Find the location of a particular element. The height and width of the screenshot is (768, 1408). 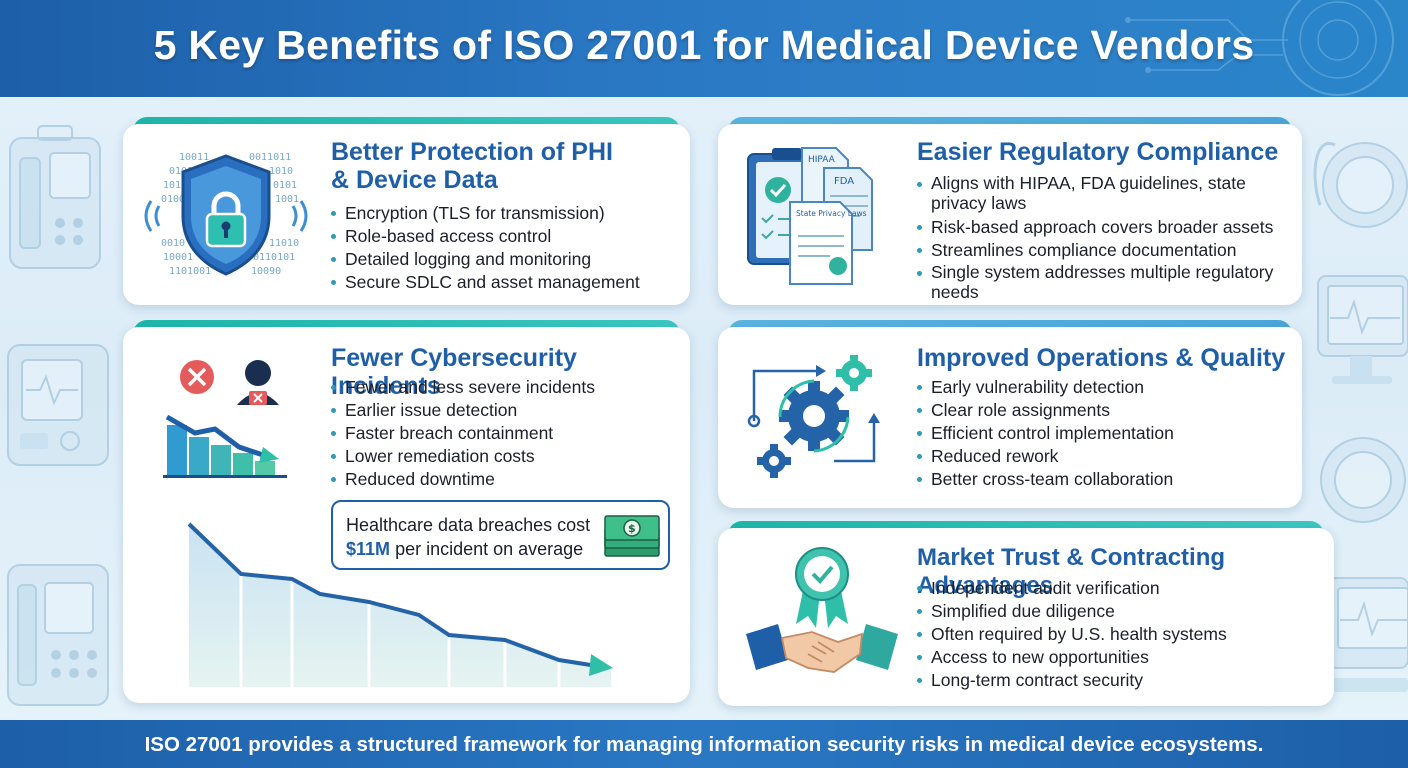

compliance-documents-icon: HIPAA FDA State Privacy Laws is located at coordinates (810, 216).